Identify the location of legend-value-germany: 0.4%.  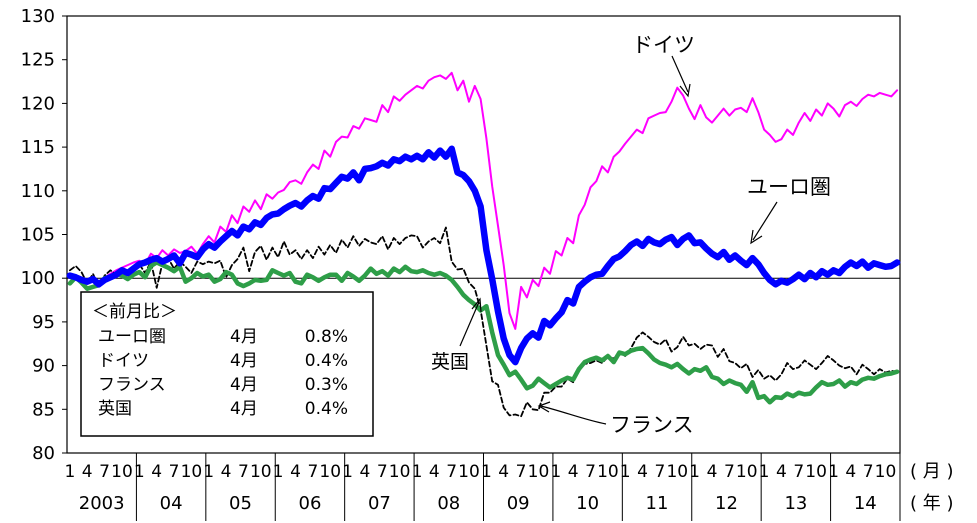
(326, 361).